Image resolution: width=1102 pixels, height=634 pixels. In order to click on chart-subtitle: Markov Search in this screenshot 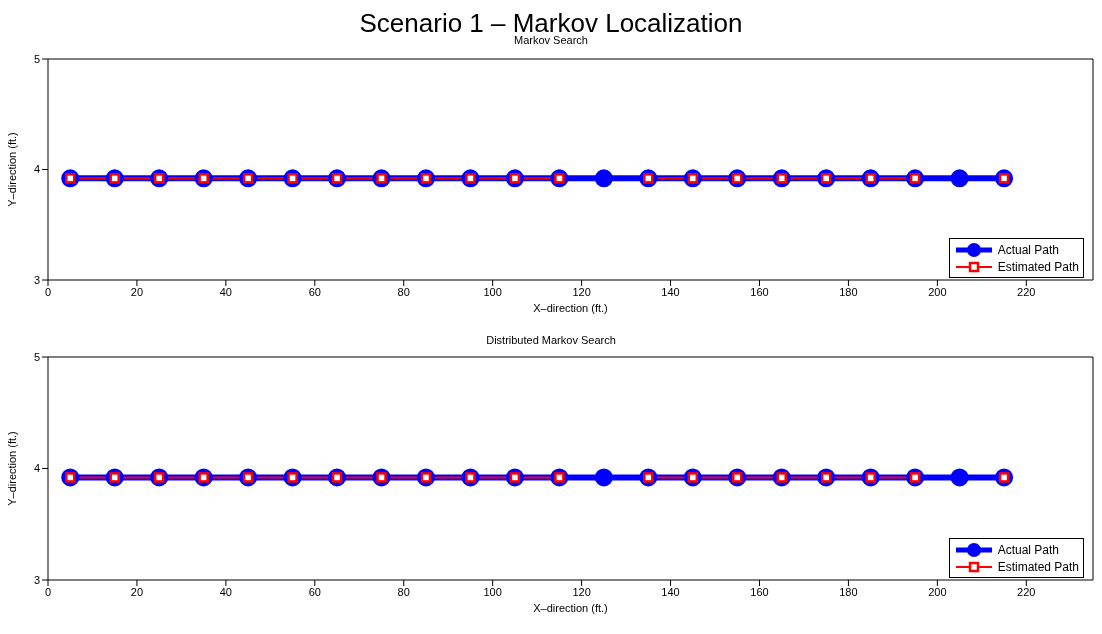, I will do `click(551, 40)`.